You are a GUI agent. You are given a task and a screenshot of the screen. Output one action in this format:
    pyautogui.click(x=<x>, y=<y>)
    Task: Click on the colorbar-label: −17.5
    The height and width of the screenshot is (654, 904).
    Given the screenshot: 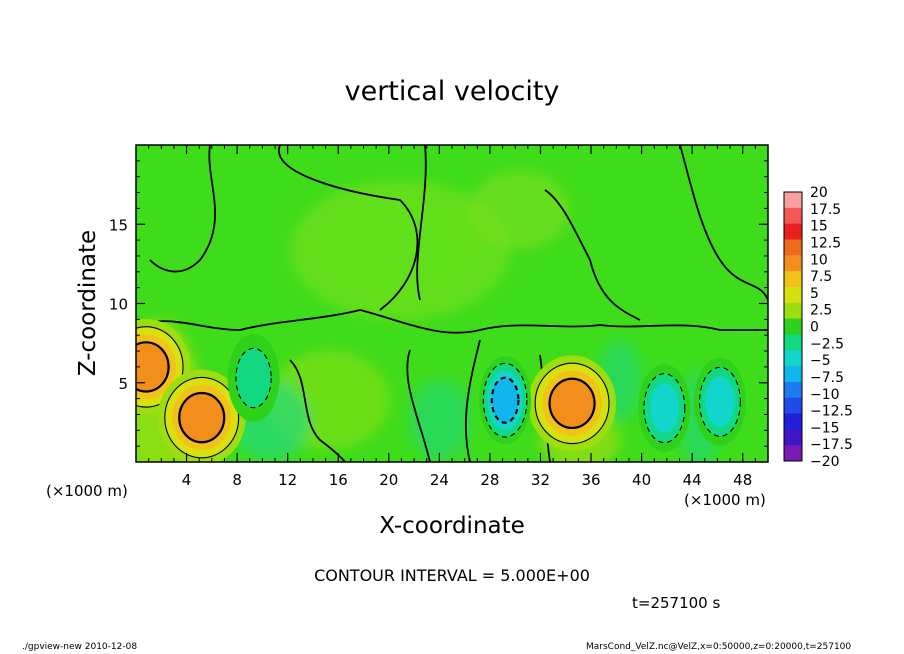 What is the action you would take?
    pyautogui.click(x=831, y=445)
    